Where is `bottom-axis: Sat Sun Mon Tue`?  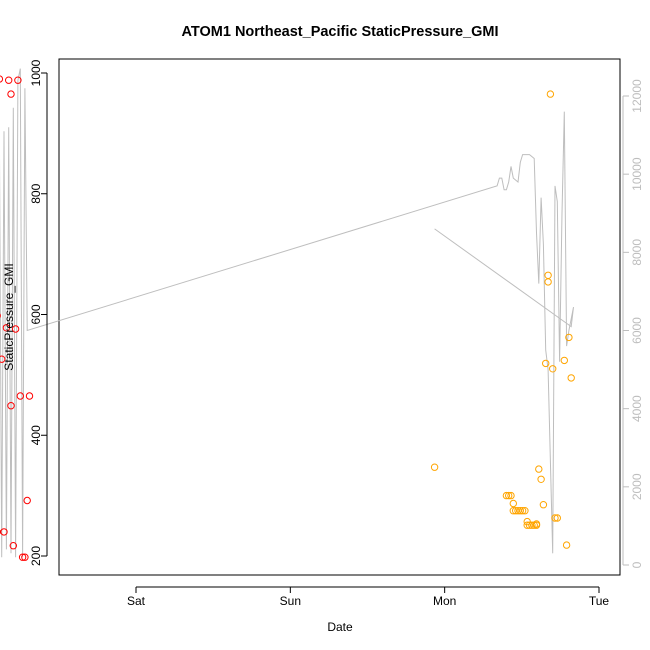 bottom-axis: Sat Sun Mon Tue is located at coordinates (368, 597).